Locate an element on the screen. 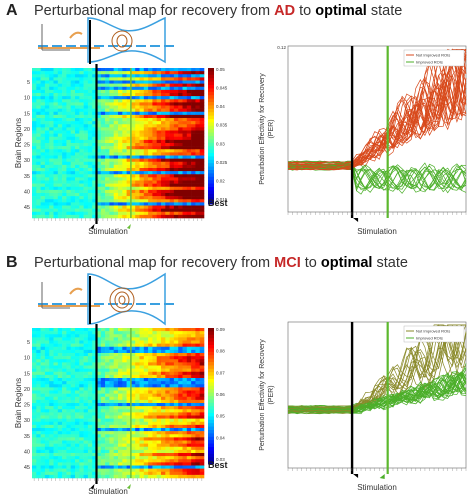  legend: Not Improved ROIs Improved ROIs is located at coordinates (434, 58).